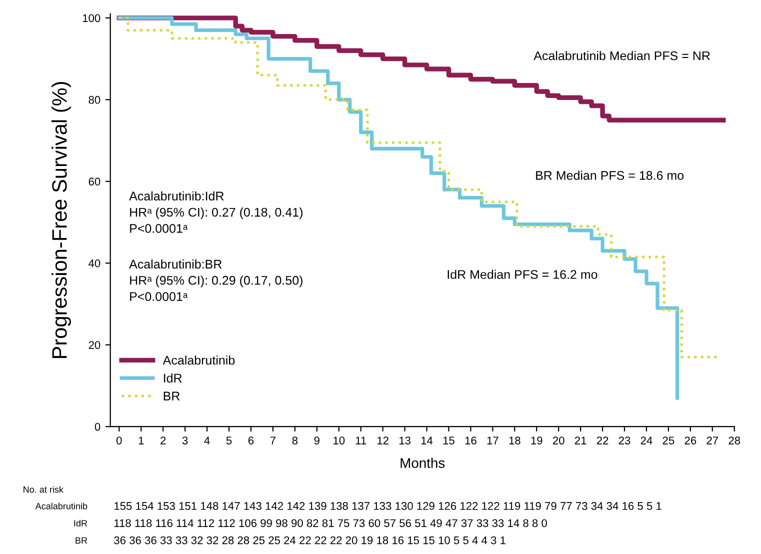 This screenshot has height=554, width=761. Describe the element at coordinates (514, 440) in the screenshot. I see `x-tick-label: 18` at that location.